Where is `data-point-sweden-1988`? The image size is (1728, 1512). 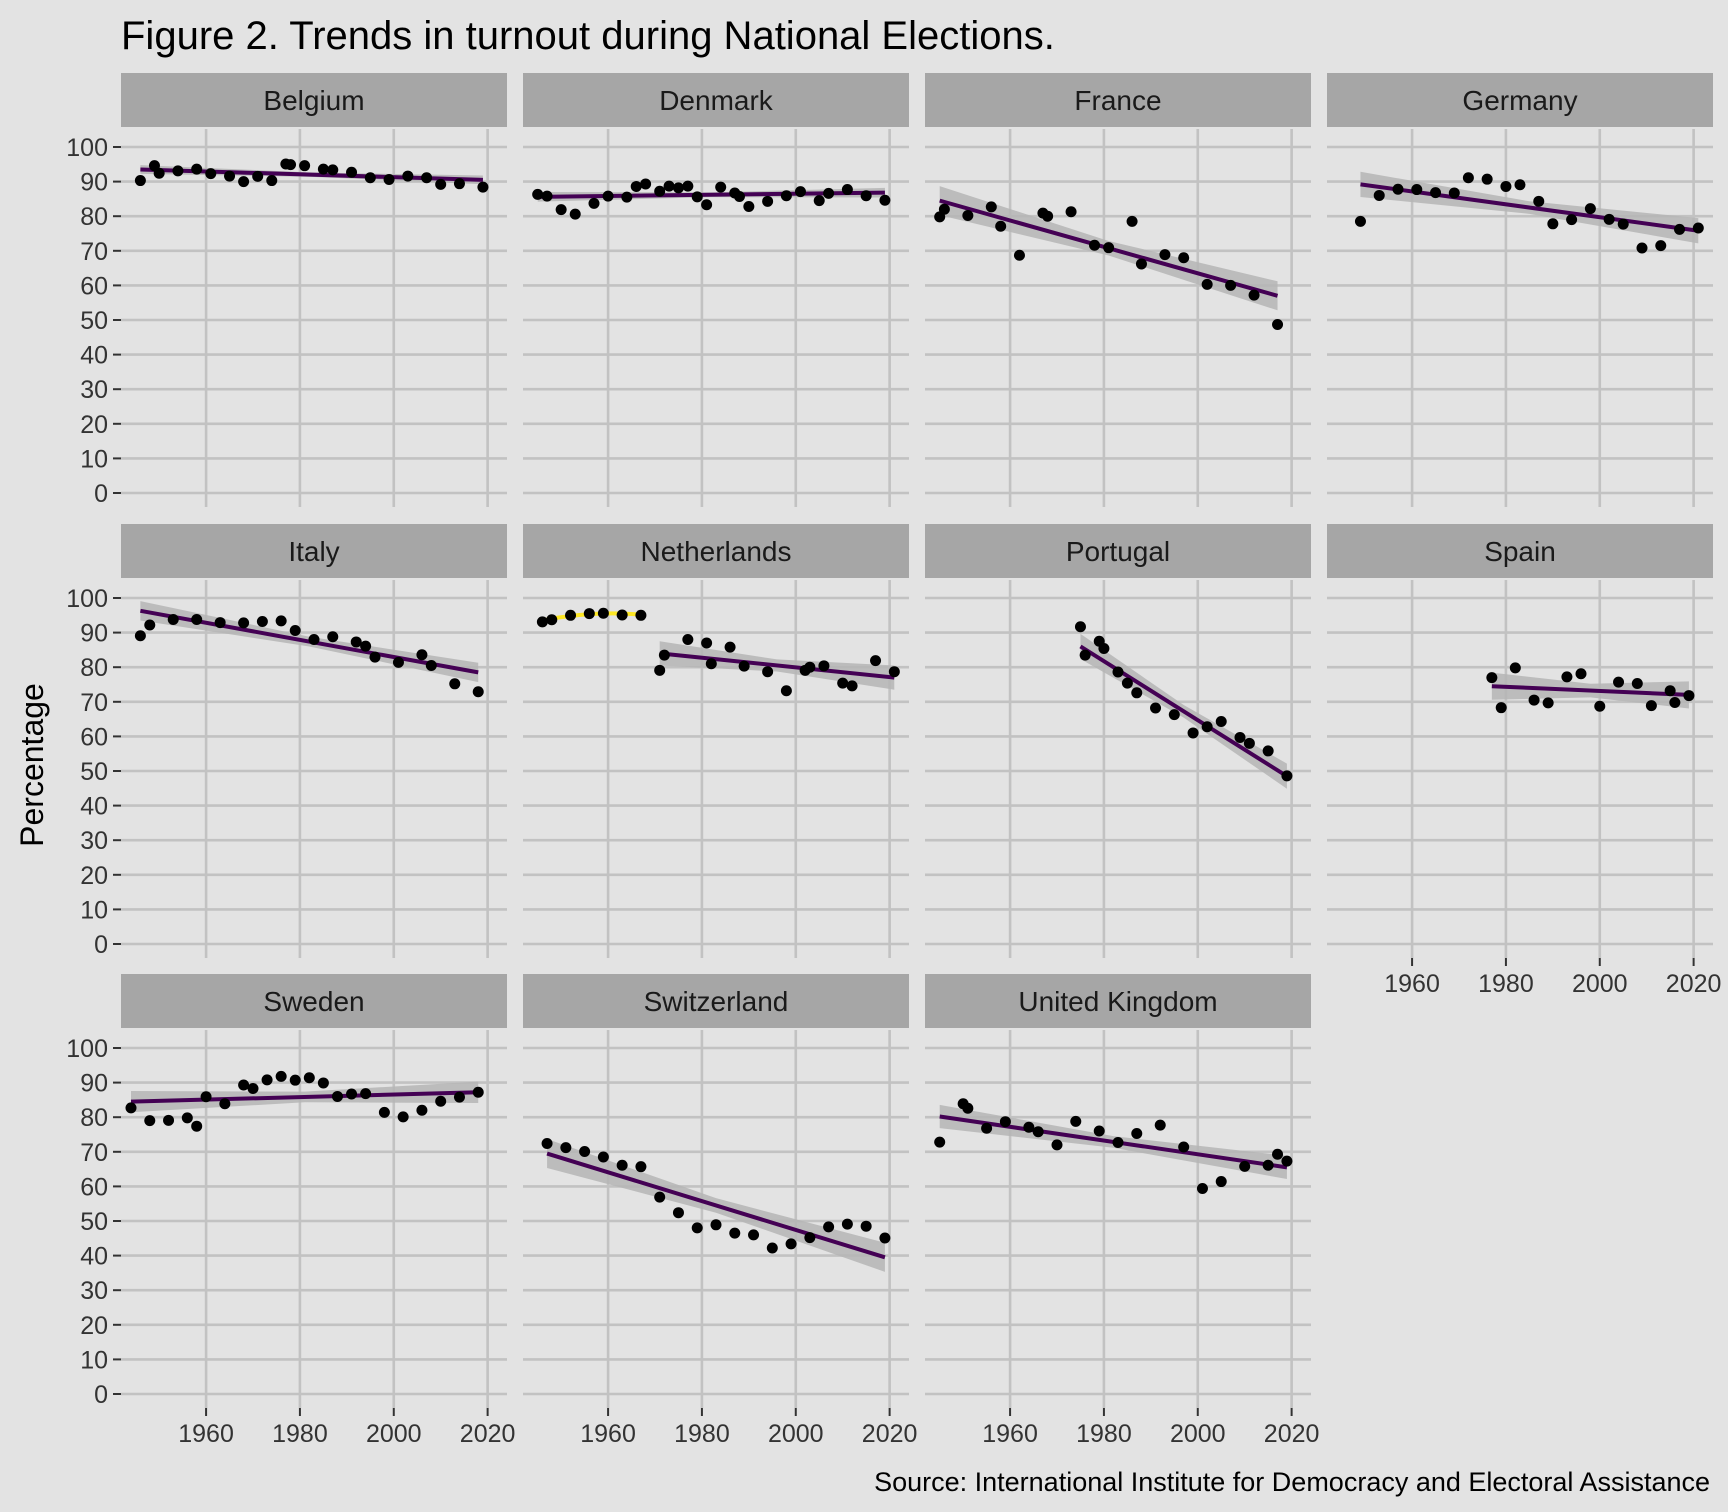 data-point-sweden-1988 is located at coordinates (337, 1096).